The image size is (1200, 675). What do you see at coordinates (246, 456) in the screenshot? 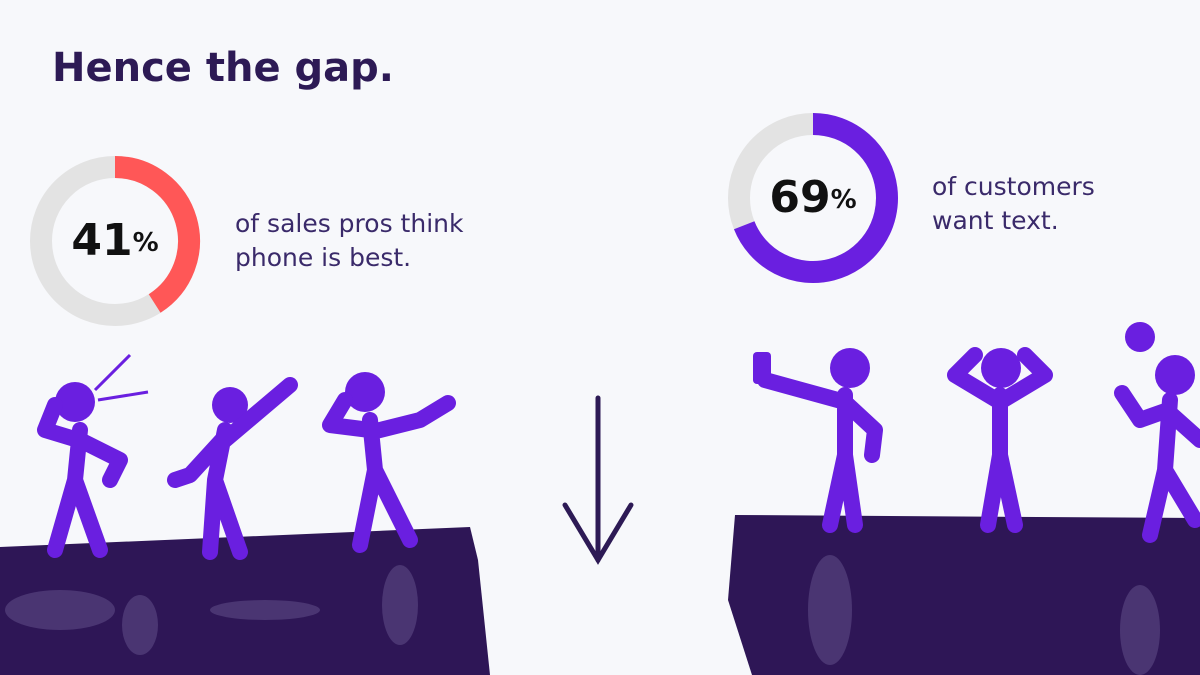
I see `left-figures` at bounding box center [246, 456].